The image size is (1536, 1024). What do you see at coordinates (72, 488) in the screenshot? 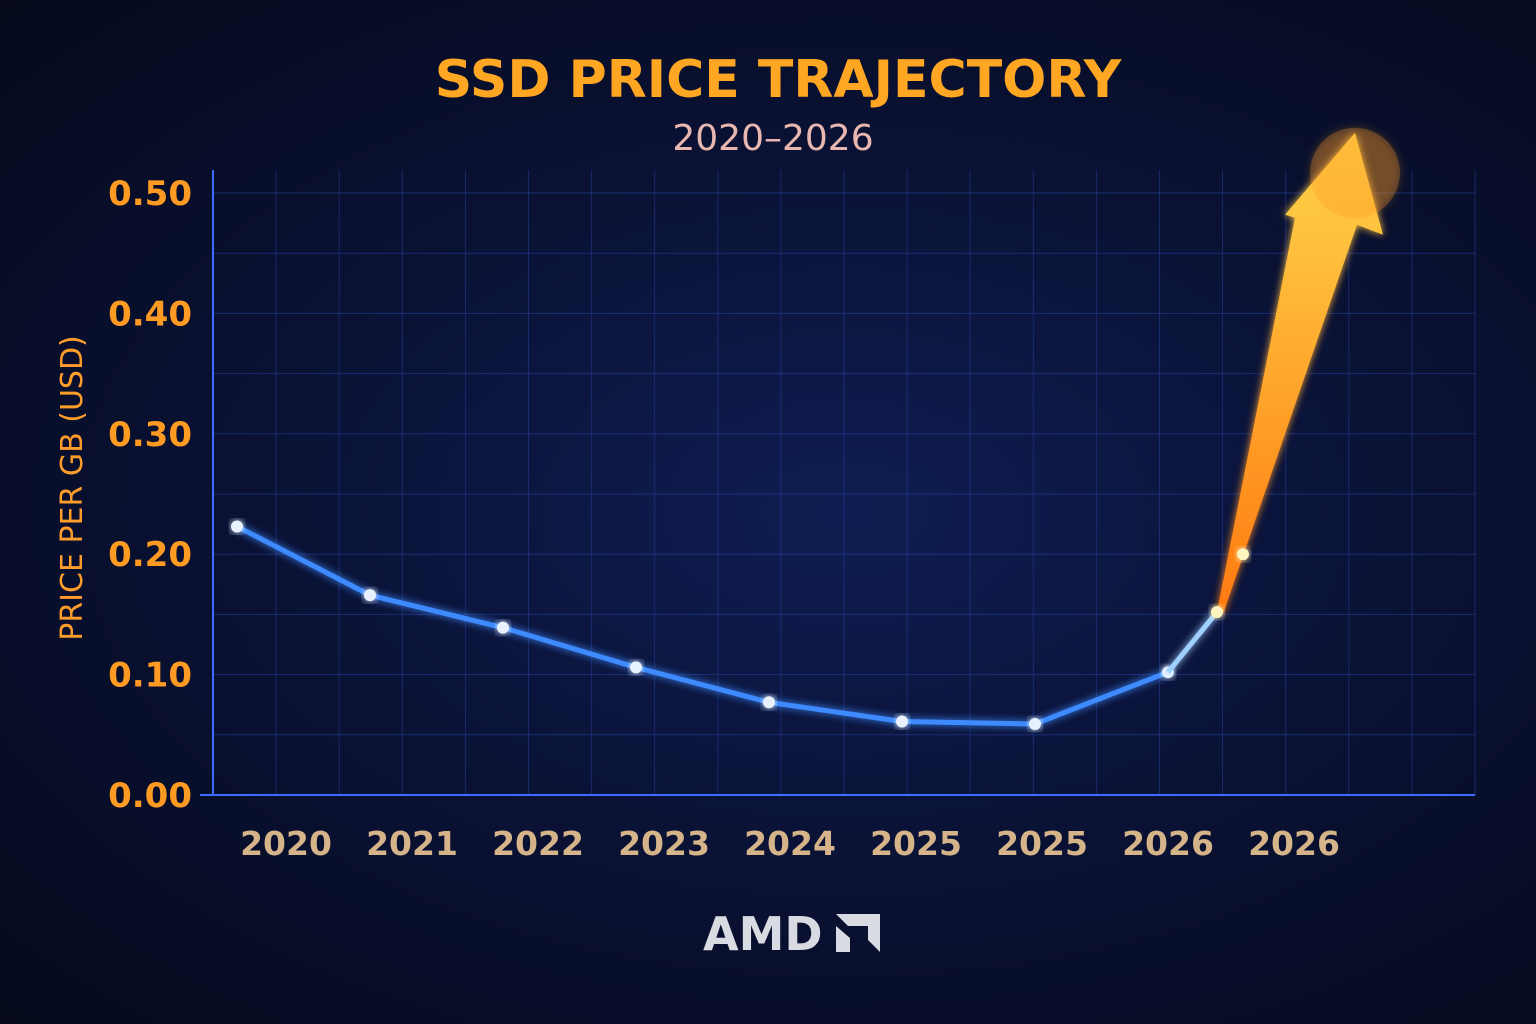
I see `y-axis-label: PRICE PER GB (USD)` at bounding box center [72, 488].